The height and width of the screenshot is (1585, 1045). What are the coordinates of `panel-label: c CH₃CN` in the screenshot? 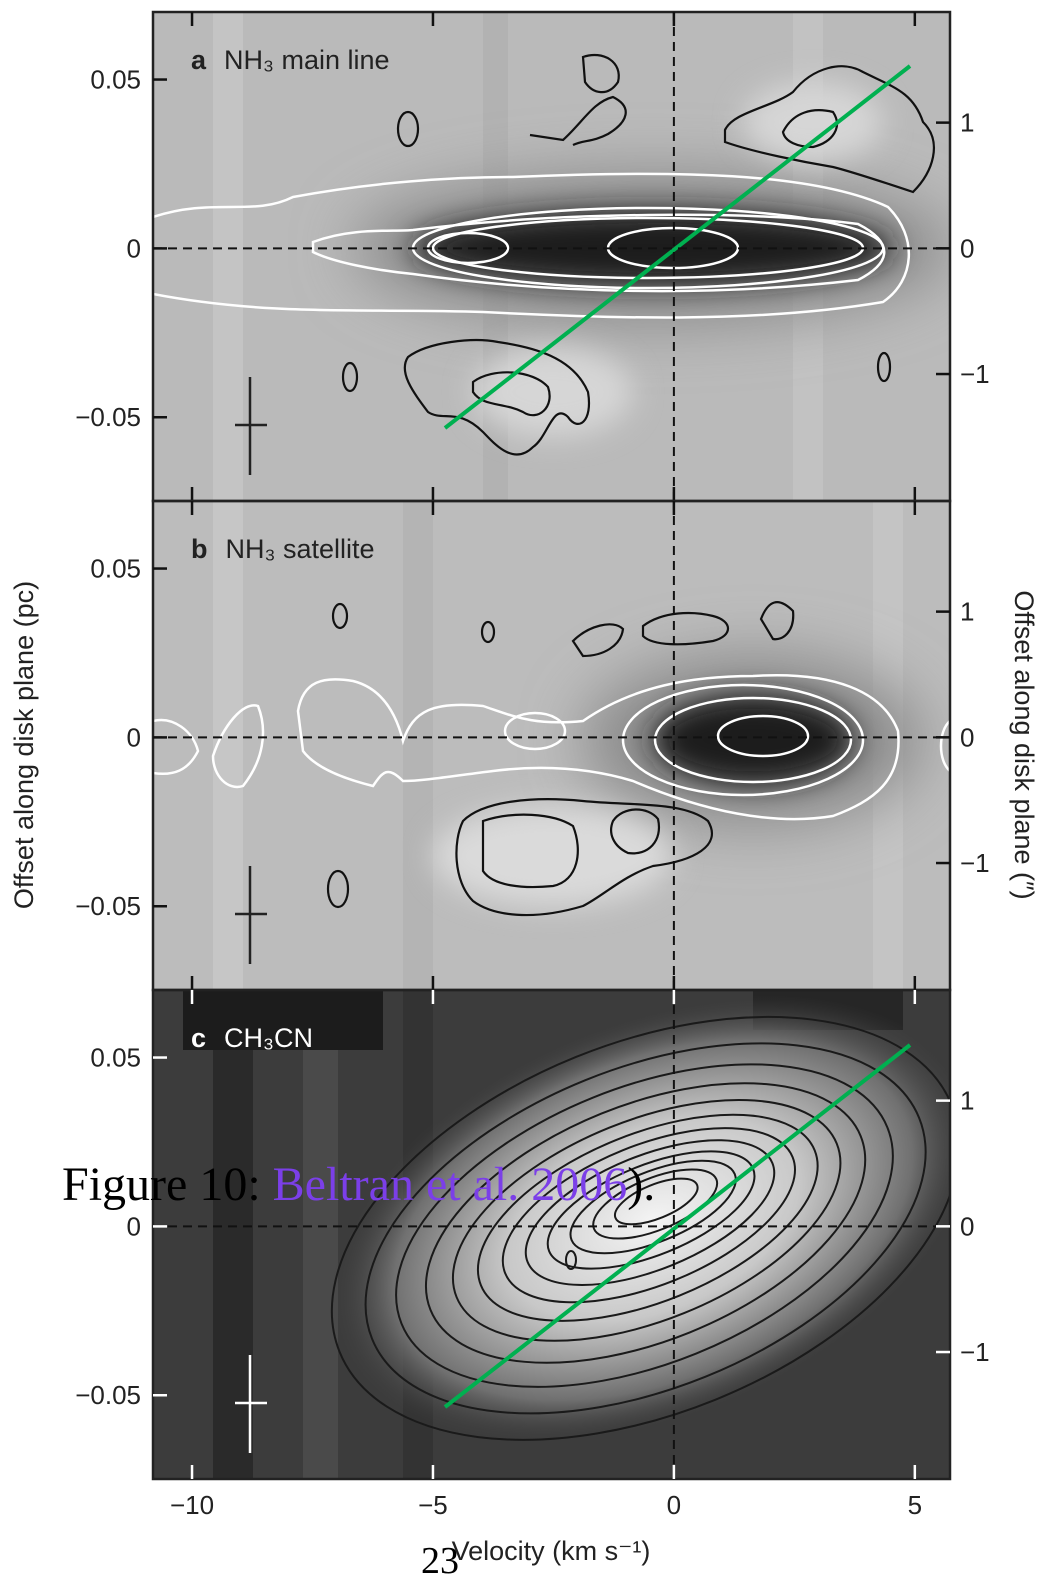 It's located at (252, 1038).